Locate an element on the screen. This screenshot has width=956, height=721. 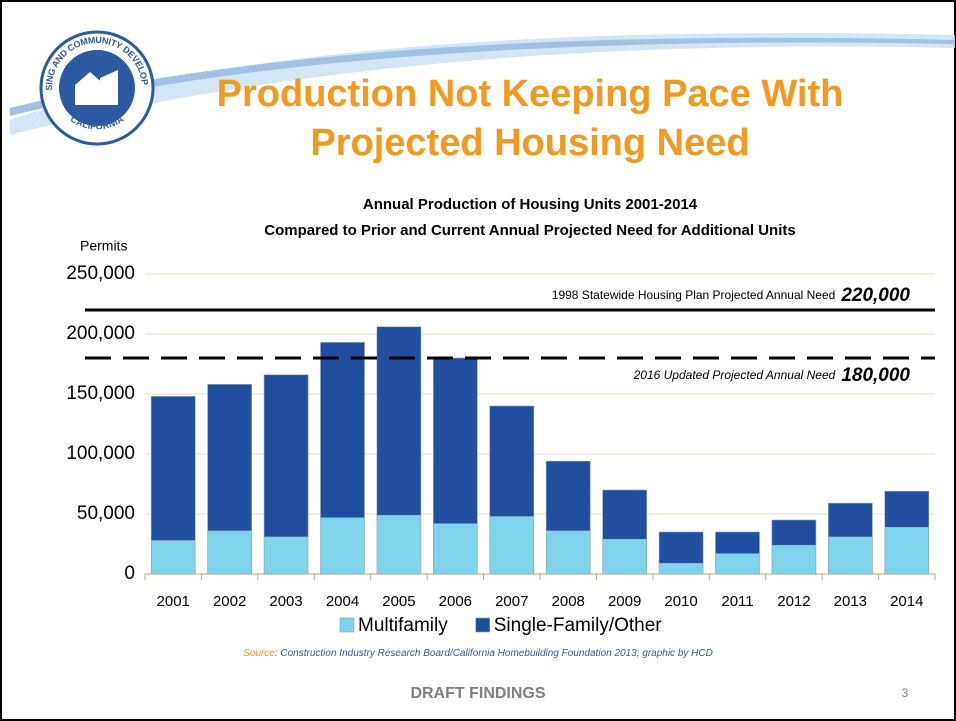
y-tick-label: 150,000 is located at coordinates (100, 393).